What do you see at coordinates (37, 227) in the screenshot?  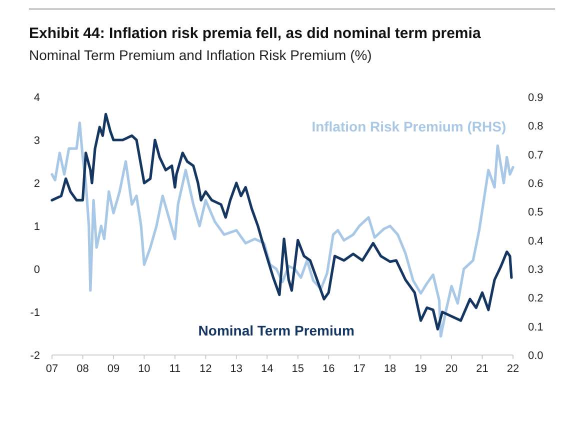 I see `y-tick-label: 1` at bounding box center [37, 227].